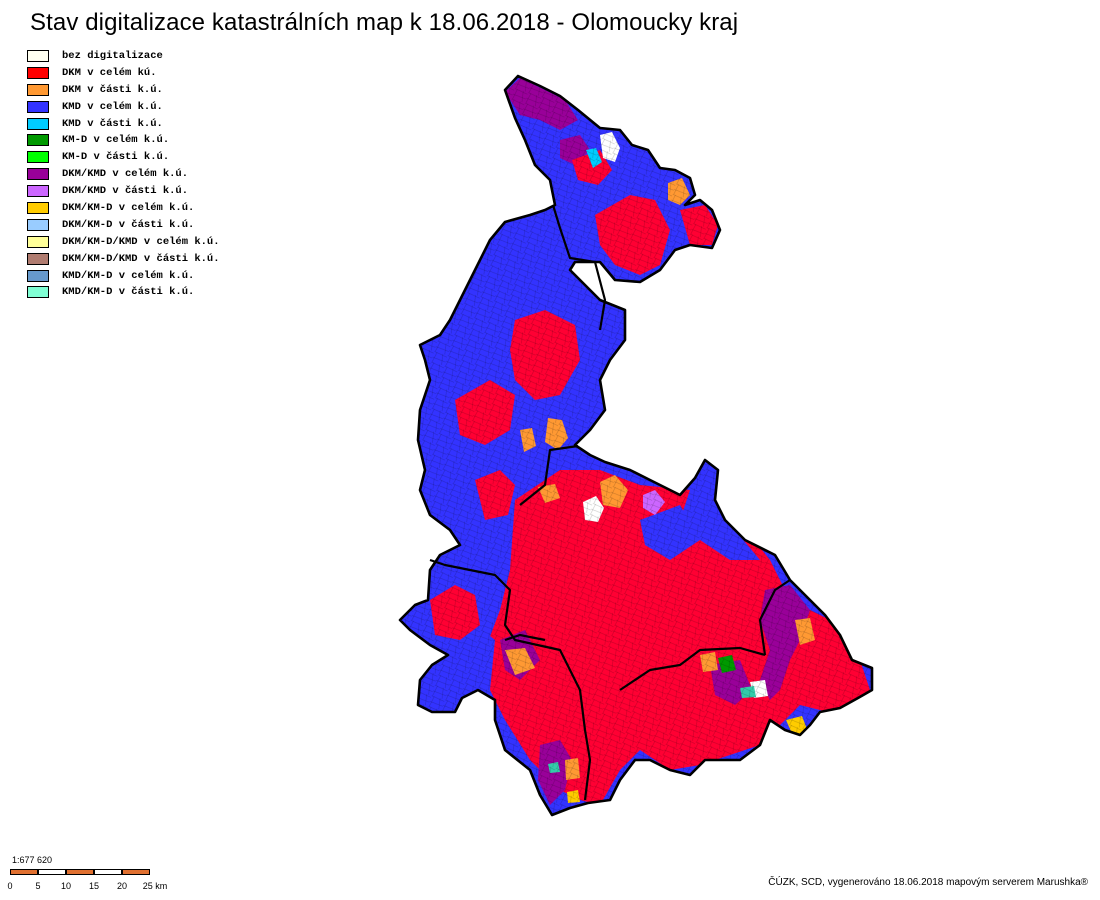 This screenshot has height=900, width=1100. What do you see at coordinates (10, 886) in the screenshot?
I see `scale-tick: 0` at bounding box center [10, 886].